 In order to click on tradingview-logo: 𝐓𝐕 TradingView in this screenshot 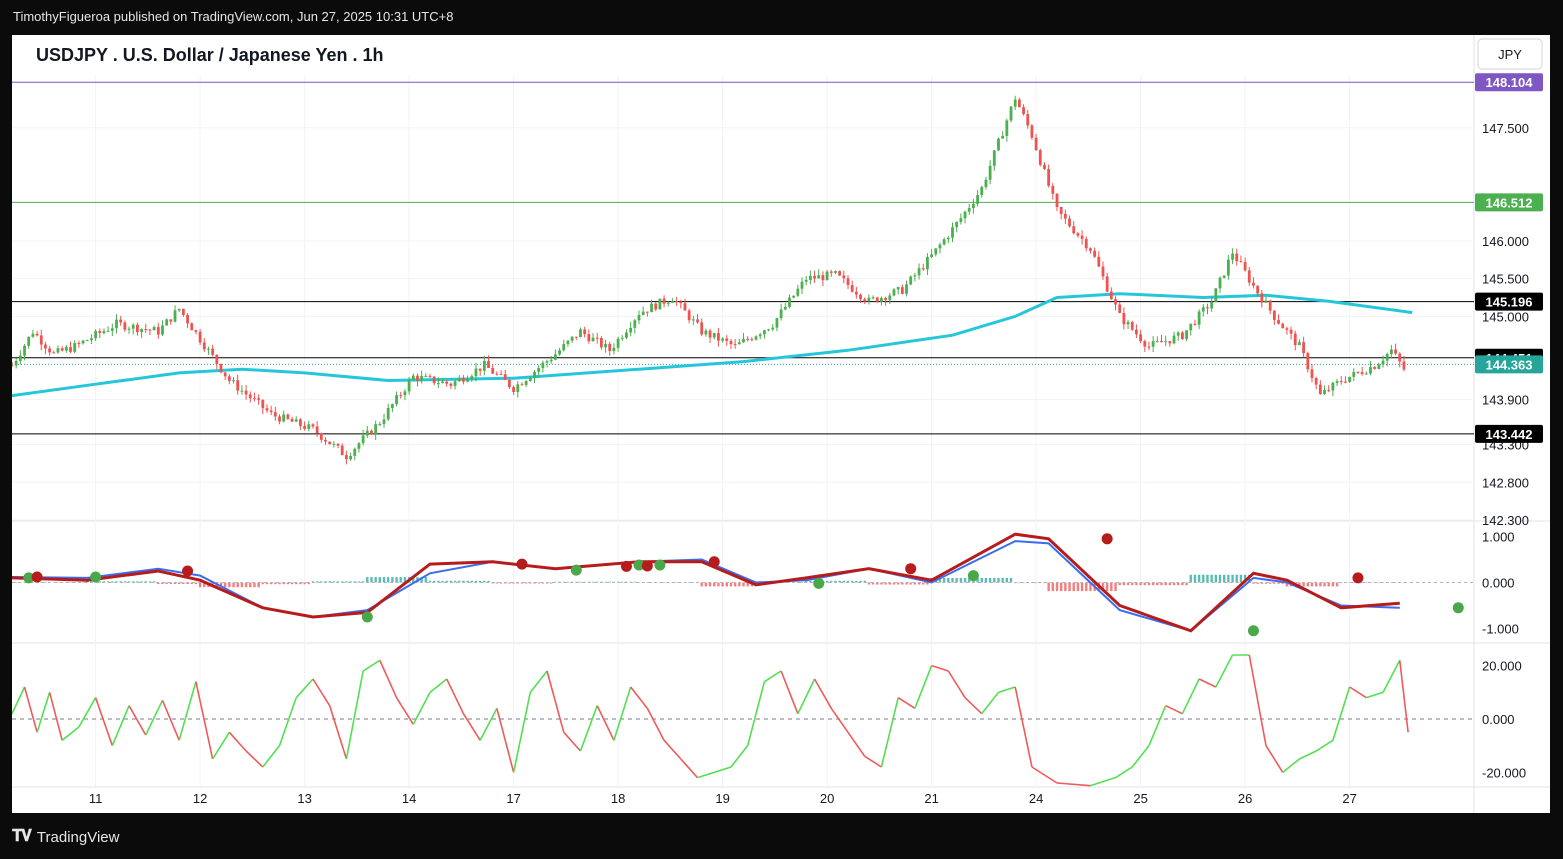, I will do `click(65, 837)`.